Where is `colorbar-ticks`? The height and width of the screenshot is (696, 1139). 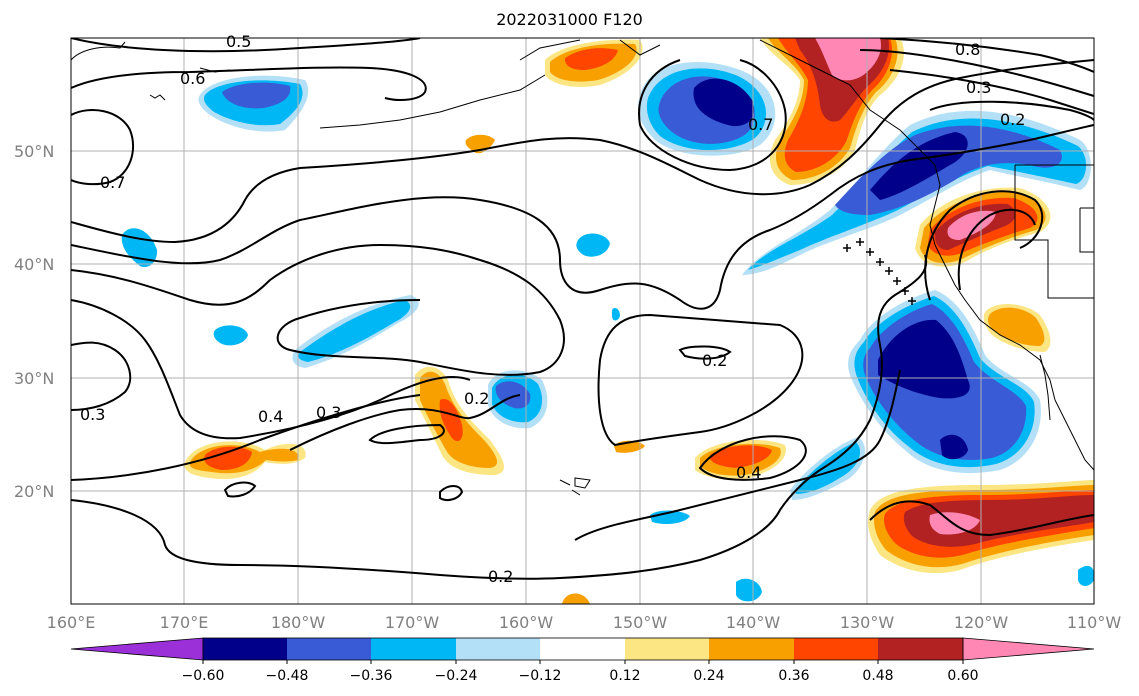
colorbar-ticks is located at coordinates (583, 662).